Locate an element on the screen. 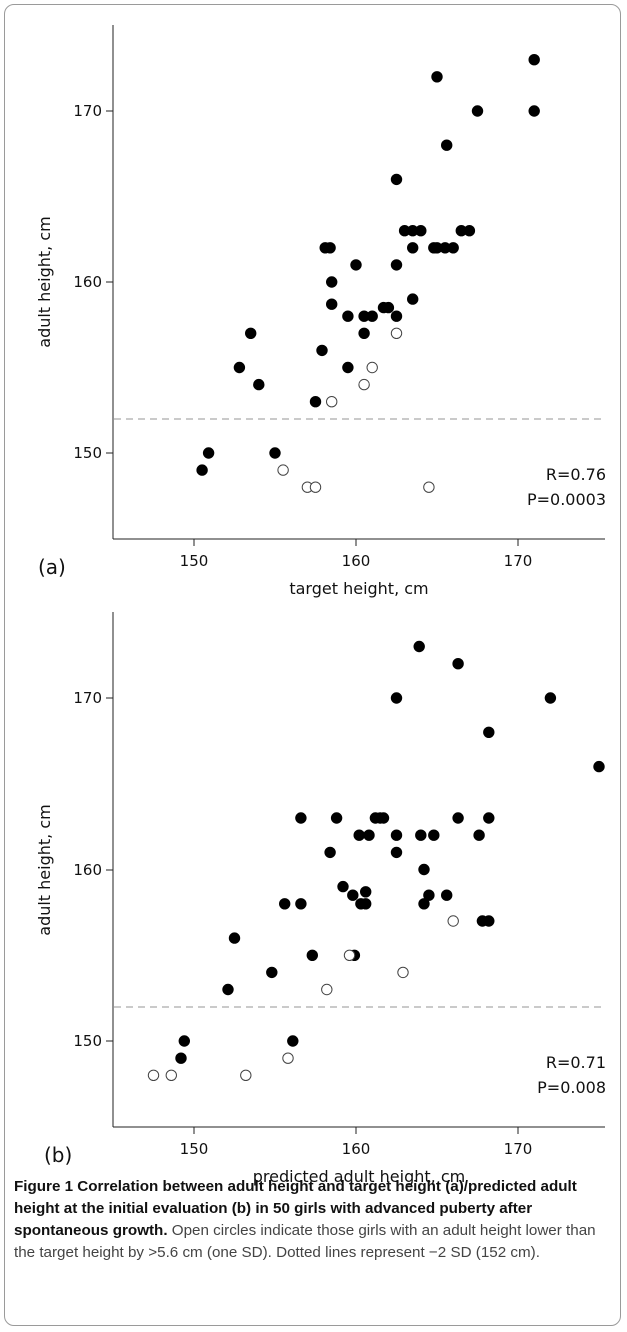 The width and height of the screenshot is (627, 1332). y-ticks-b: 150 160 170 is located at coordinates (93, 869).